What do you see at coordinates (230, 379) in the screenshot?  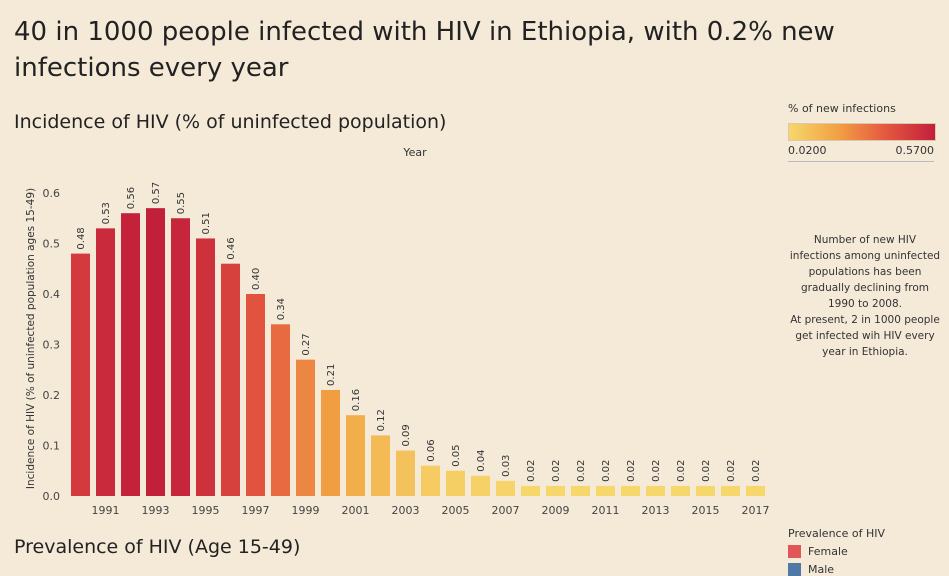 I see `bar-1996` at bounding box center [230, 379].